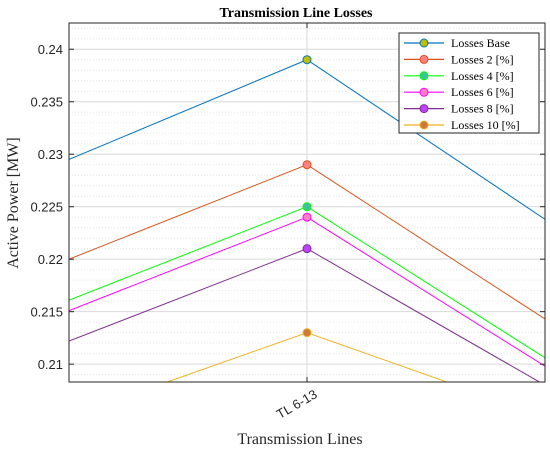  I want to click on legend-label: Losses 6 [%], so click(482, 92).